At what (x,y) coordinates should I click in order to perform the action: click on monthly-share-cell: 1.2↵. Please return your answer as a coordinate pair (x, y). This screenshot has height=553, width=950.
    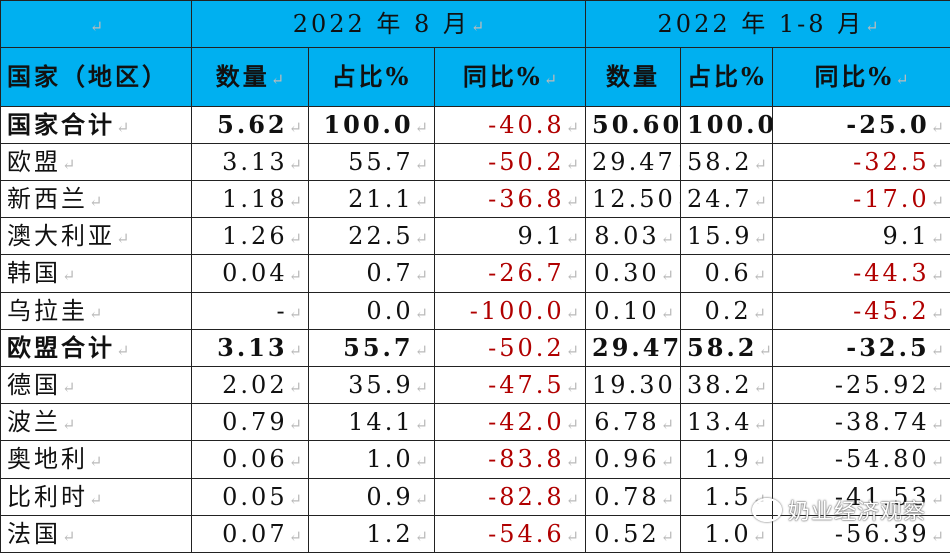
    Looking at the image, I should click on (371, 533).